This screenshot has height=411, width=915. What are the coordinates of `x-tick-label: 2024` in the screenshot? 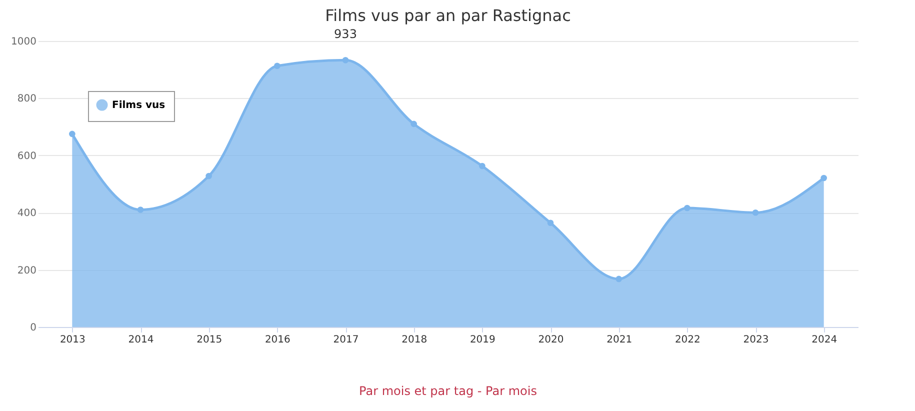 It's located at (825, 340).